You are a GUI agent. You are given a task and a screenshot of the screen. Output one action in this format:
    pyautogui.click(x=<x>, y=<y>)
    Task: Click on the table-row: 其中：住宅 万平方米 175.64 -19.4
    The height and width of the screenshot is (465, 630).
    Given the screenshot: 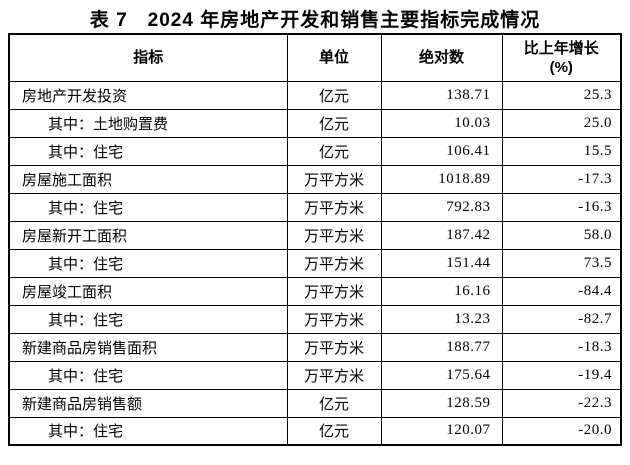 What is the action you would take?
    pyautogui.click(x=315, y=375)
    